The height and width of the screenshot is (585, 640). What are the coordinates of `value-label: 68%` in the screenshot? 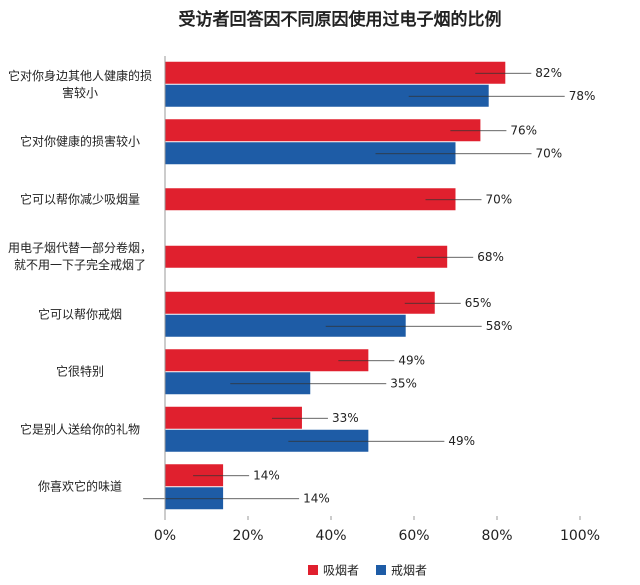 It's located at (490, 257).